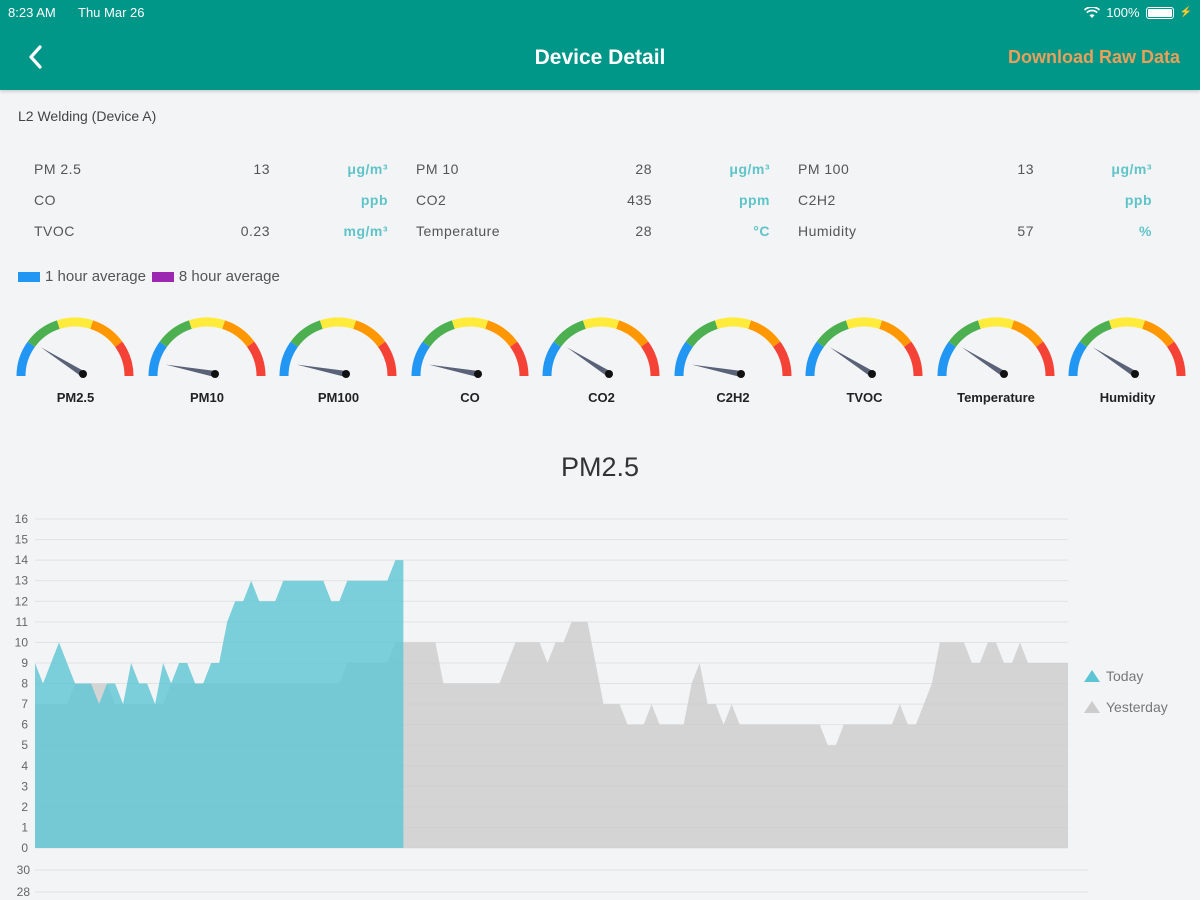  Describe the element at coordinates (367, 169) in the screenshot. I see `reading-unit: μg/m³` at that location.